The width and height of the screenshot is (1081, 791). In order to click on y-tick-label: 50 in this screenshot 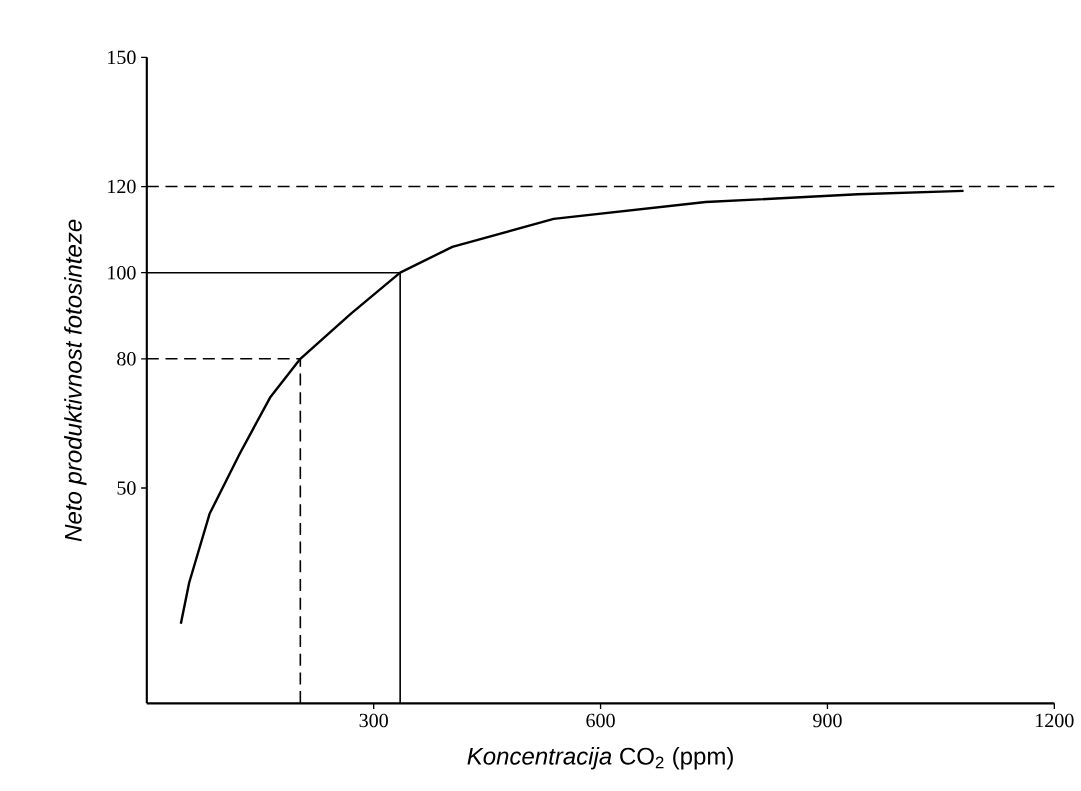, I will do `click(126, 488)`.